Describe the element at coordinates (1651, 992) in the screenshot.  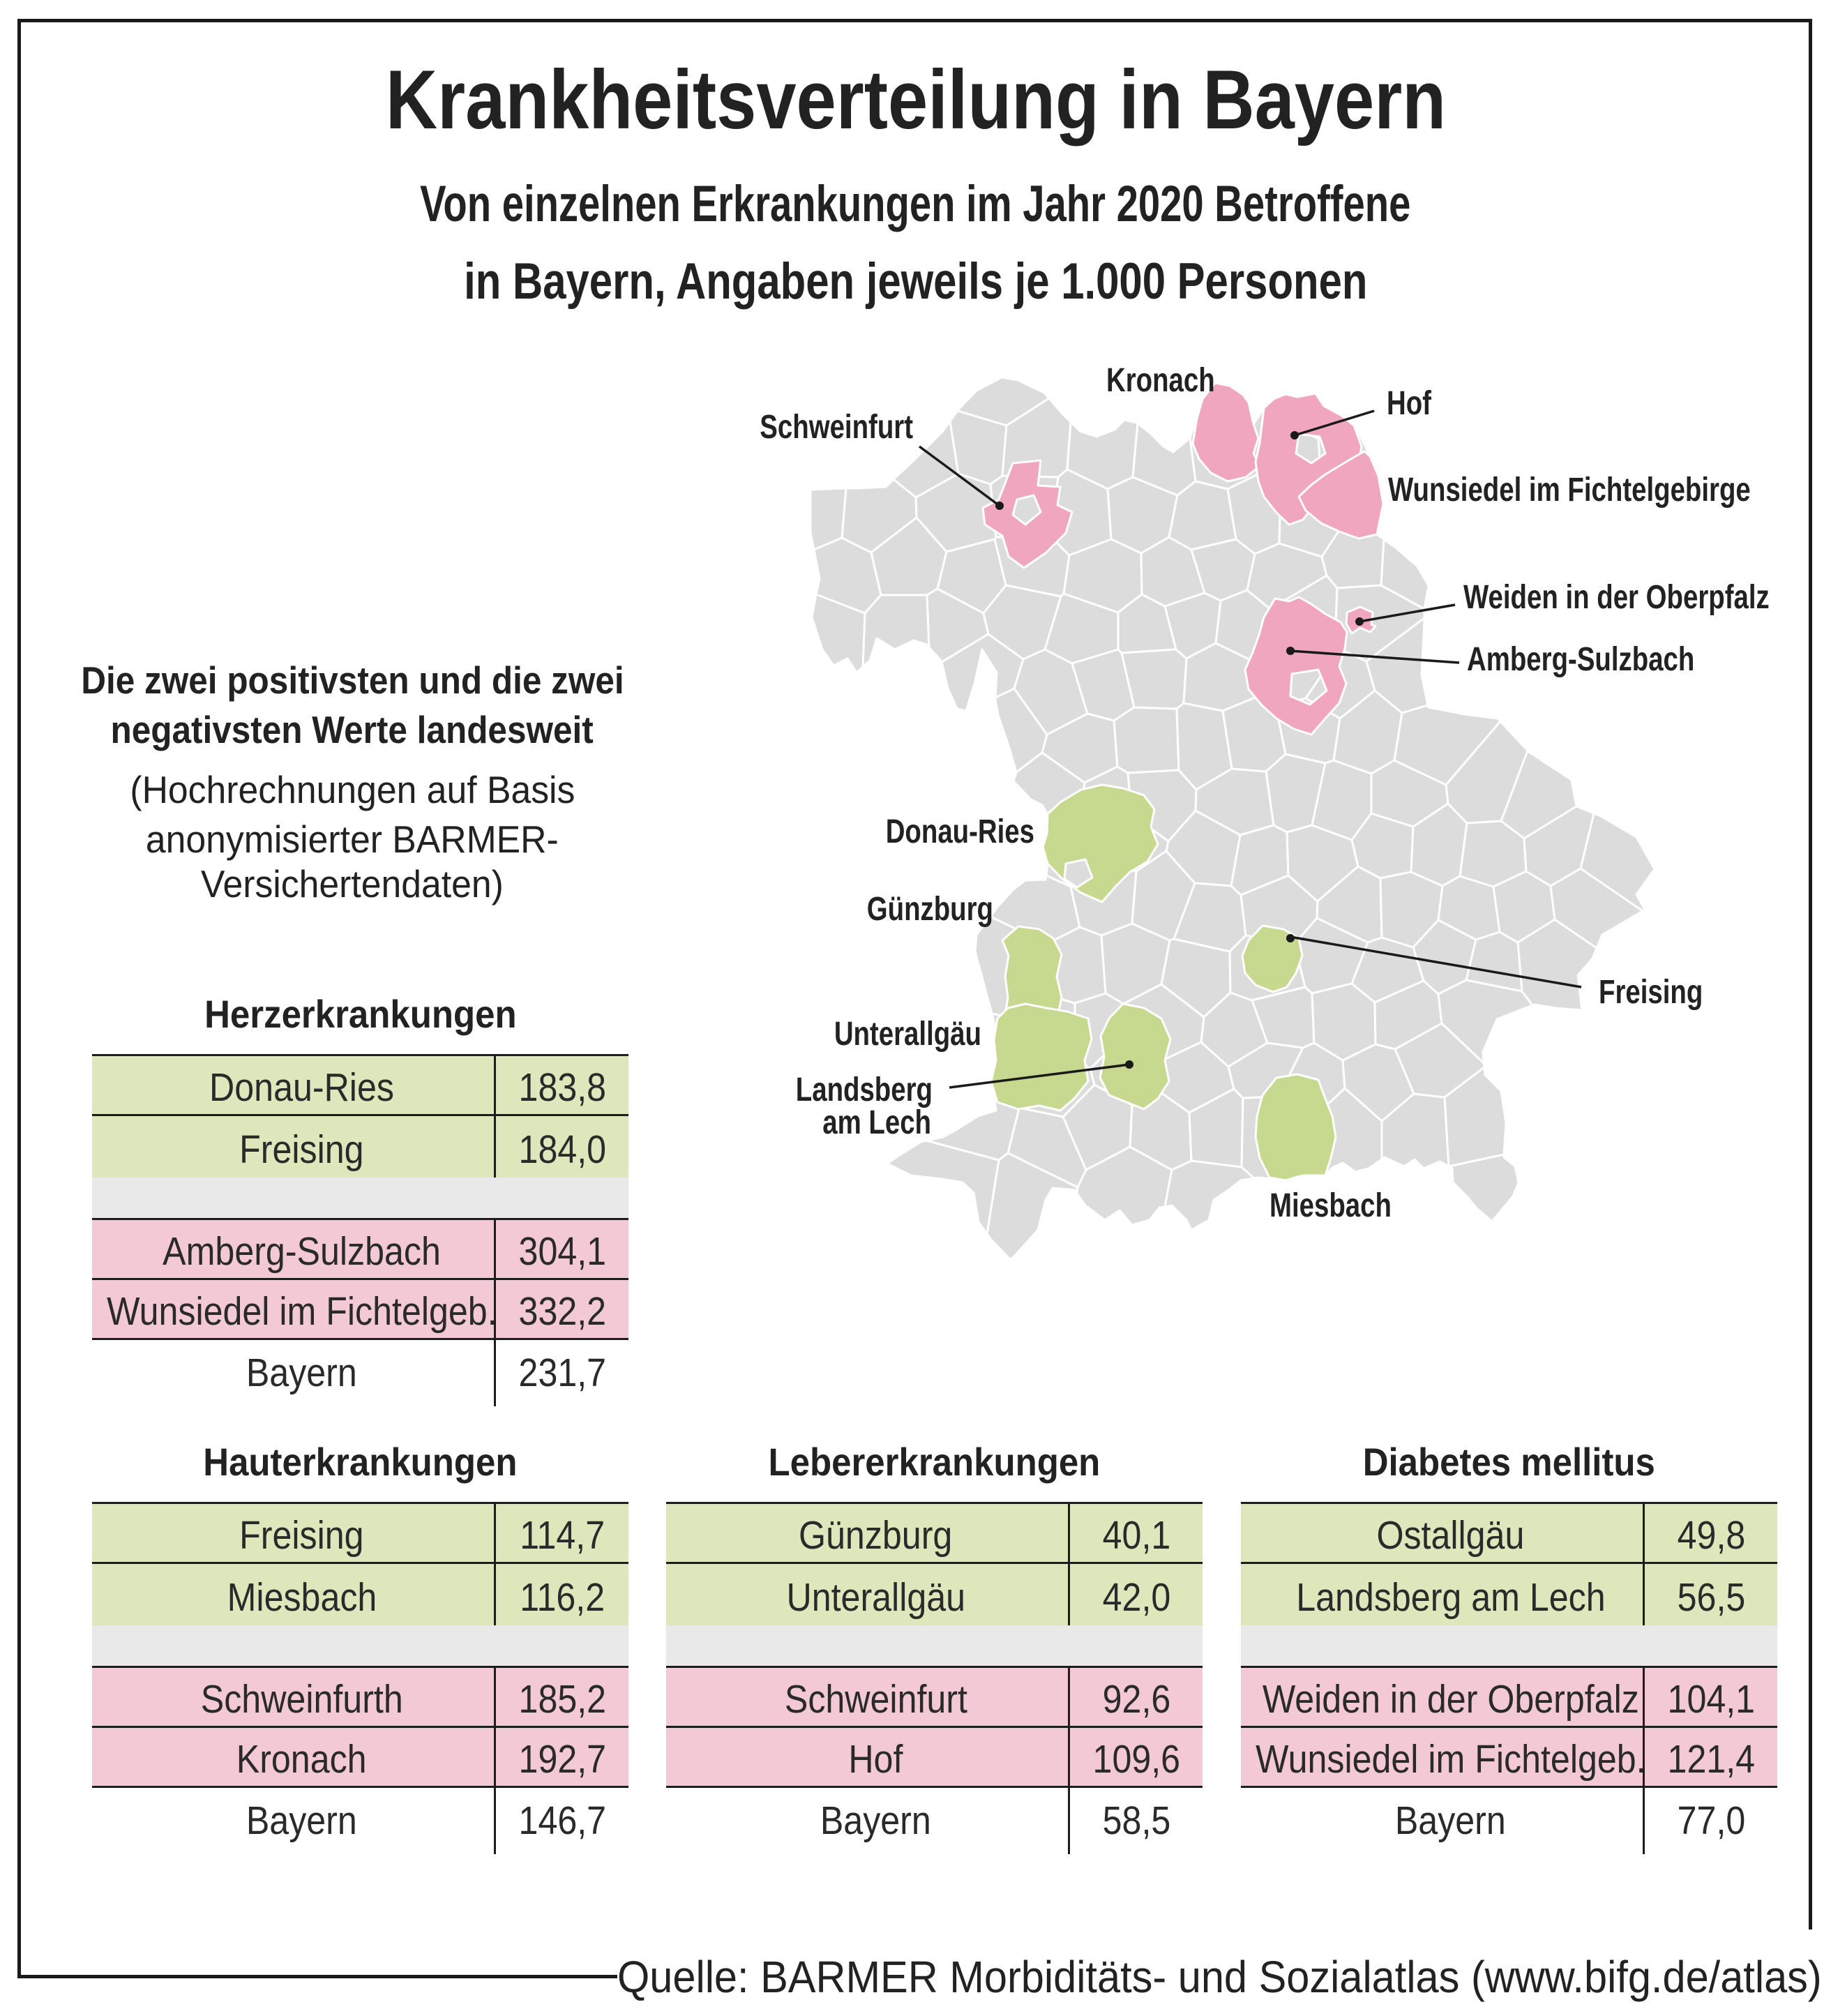
I see `svg-text: Freising` at that location.